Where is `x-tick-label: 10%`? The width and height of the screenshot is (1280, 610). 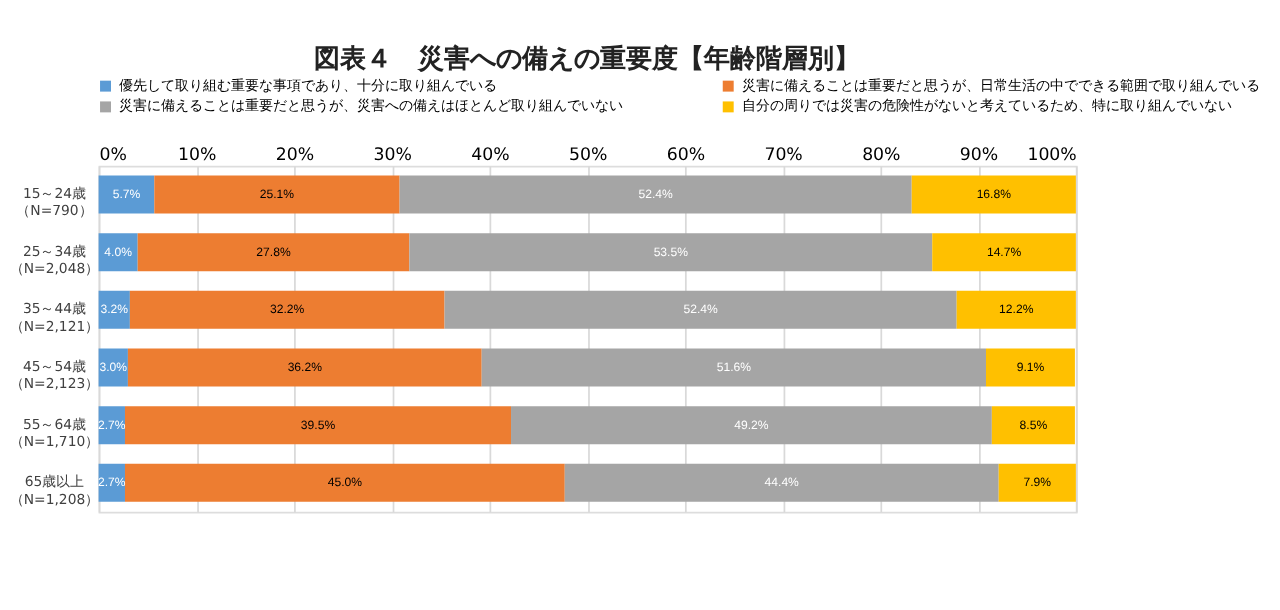
x-tick-label: 10% is located at coordinates (197, 155).